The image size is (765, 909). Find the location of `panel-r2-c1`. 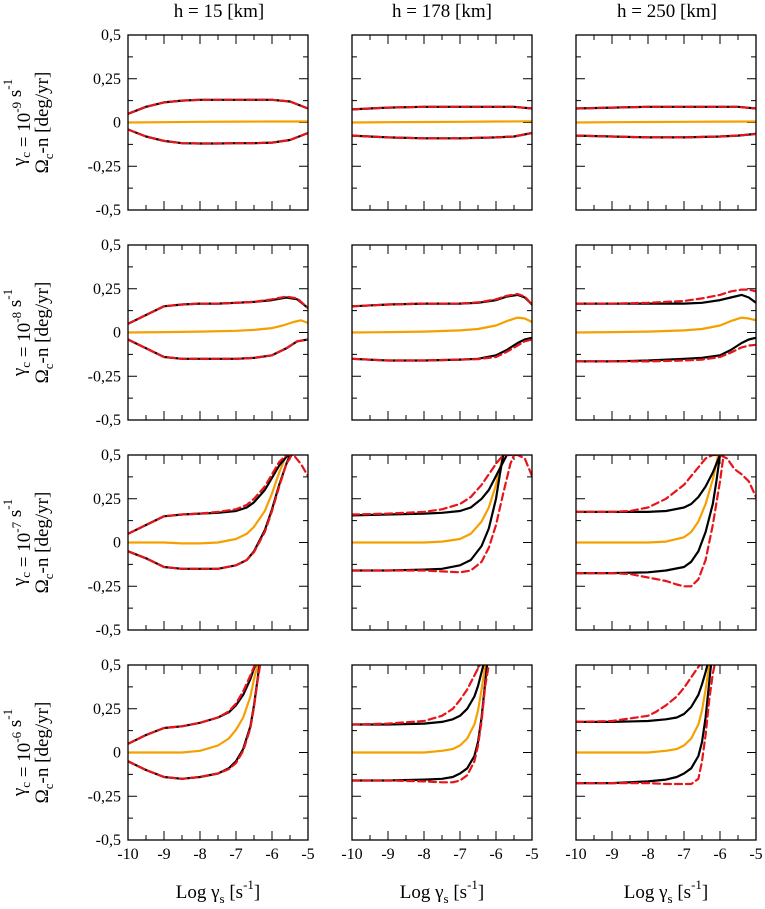

panel-r2-c1 is located at coordinates (442, 542).